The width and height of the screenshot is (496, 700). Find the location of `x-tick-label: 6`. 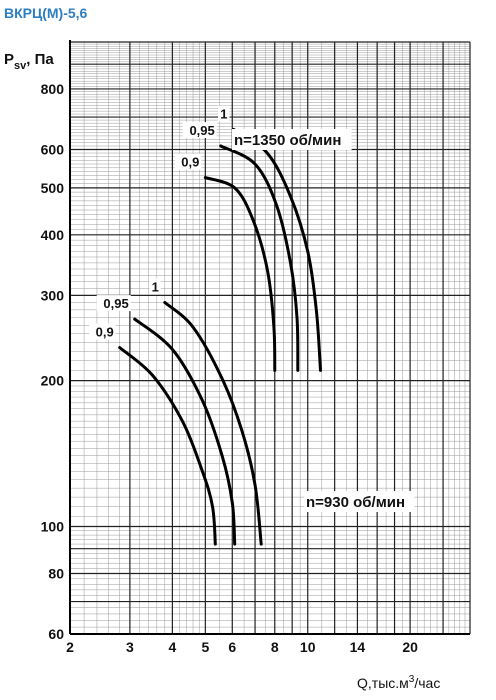

x-tick-label: 6 is located at coordinates (232, 647).